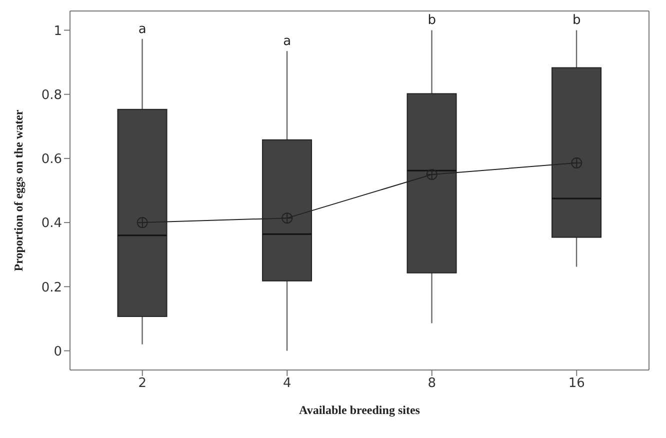 This screenshot has width=666, height=438. I want to click on x-tick-label: 16, so click(576, 384).